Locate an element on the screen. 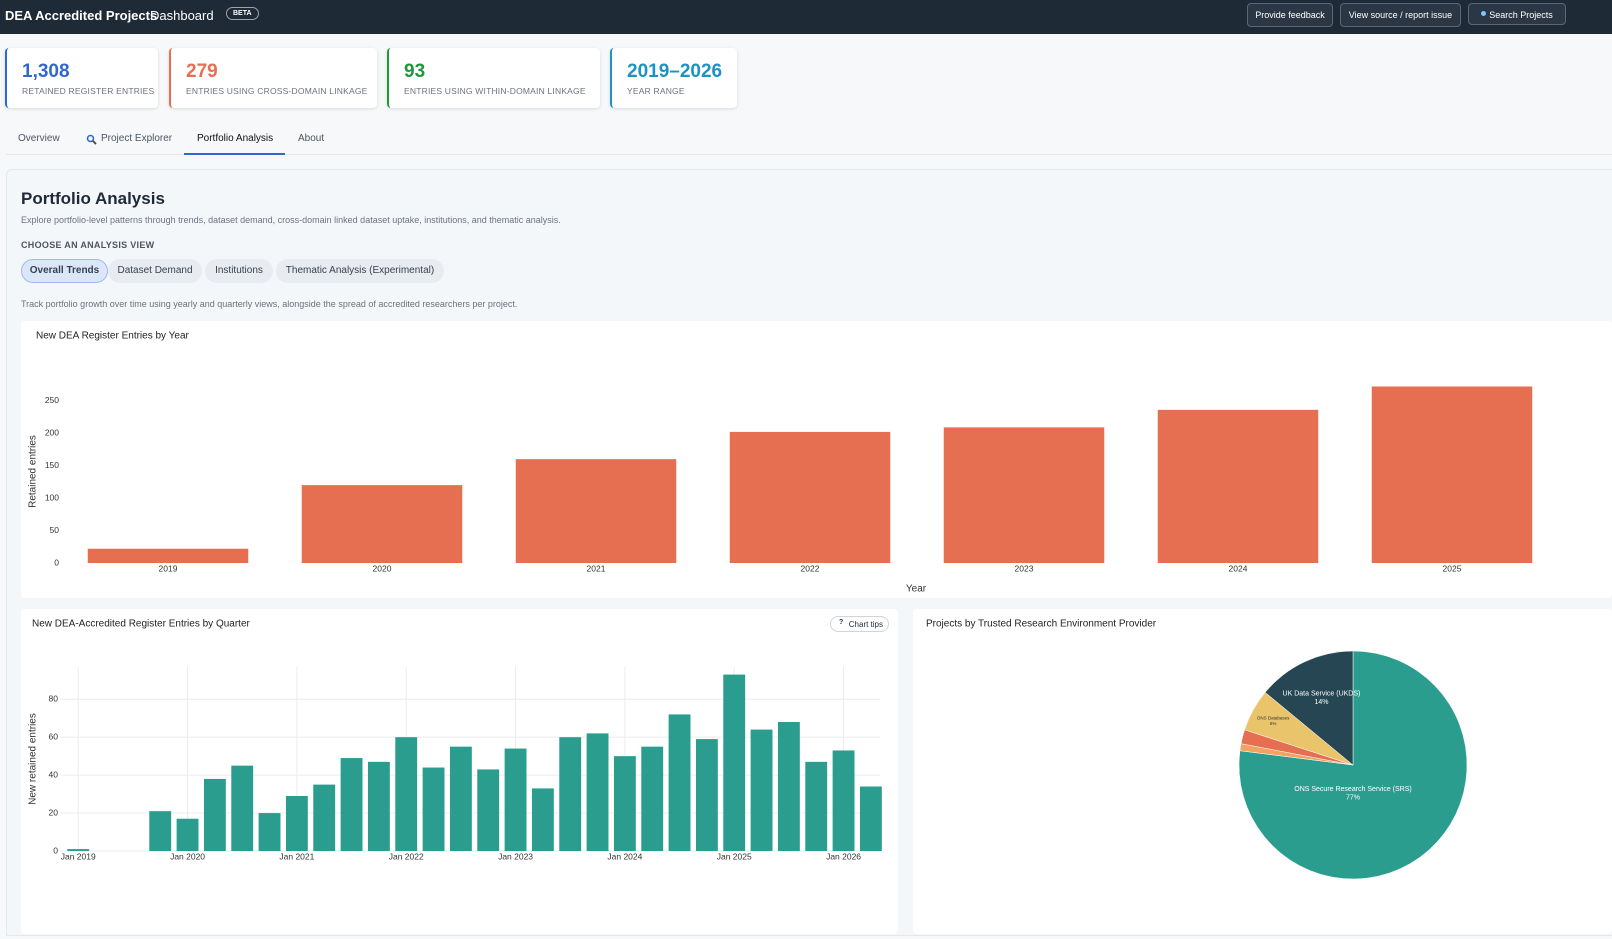 The image size is (1612, 939). y-tick-label: 60 is located at coordinates (54, 736).